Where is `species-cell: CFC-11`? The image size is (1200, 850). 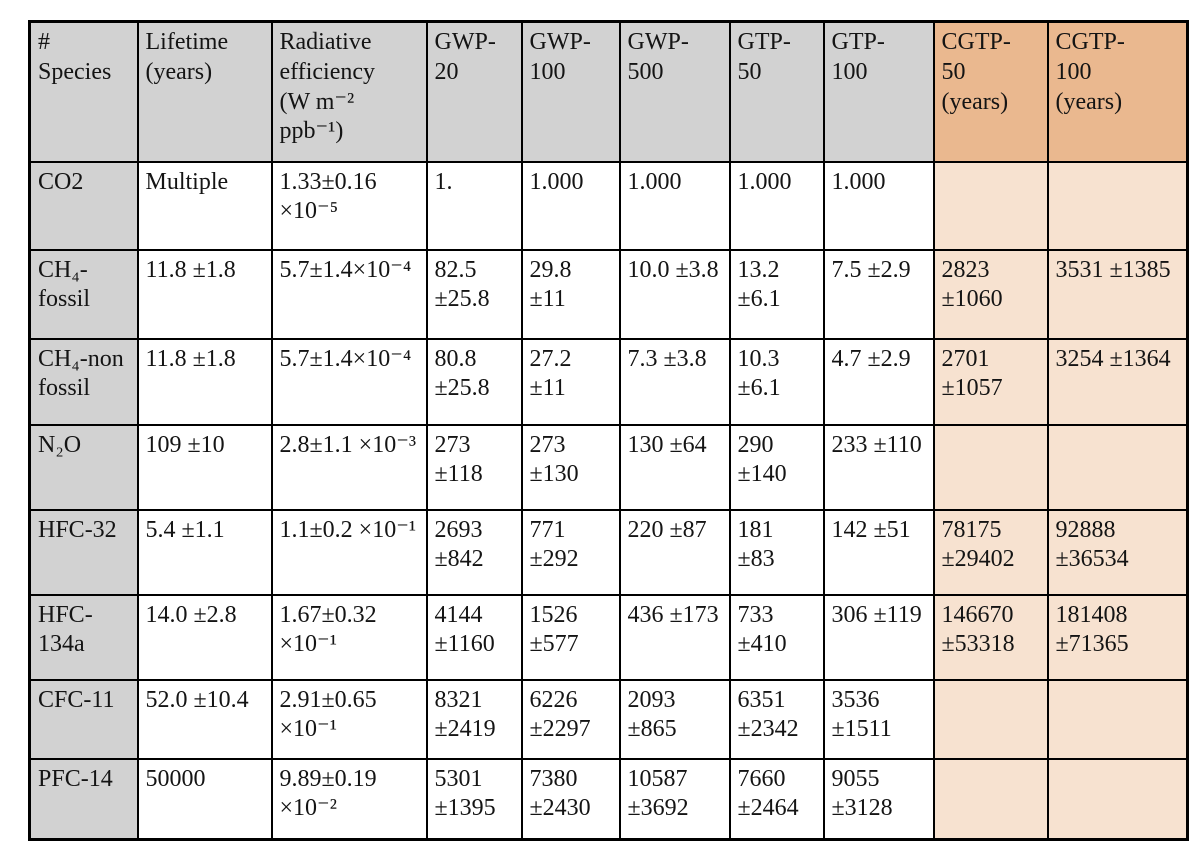
species-cell: CFC-11 is located at coordinates (83, 719).